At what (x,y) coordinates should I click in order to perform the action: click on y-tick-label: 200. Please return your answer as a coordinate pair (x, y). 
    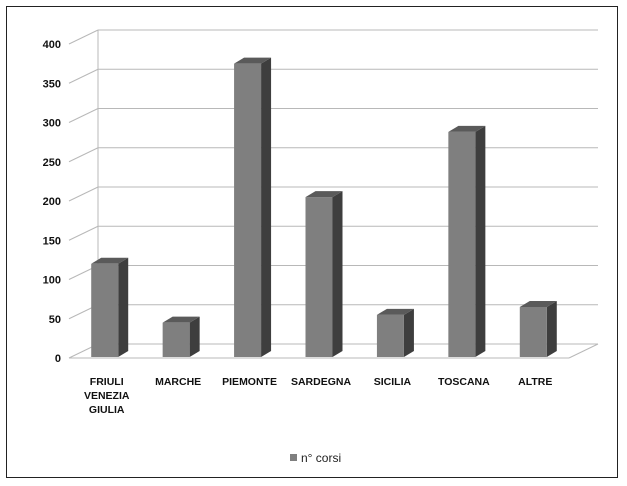
    Looking at the image, I should click on (52, 202).